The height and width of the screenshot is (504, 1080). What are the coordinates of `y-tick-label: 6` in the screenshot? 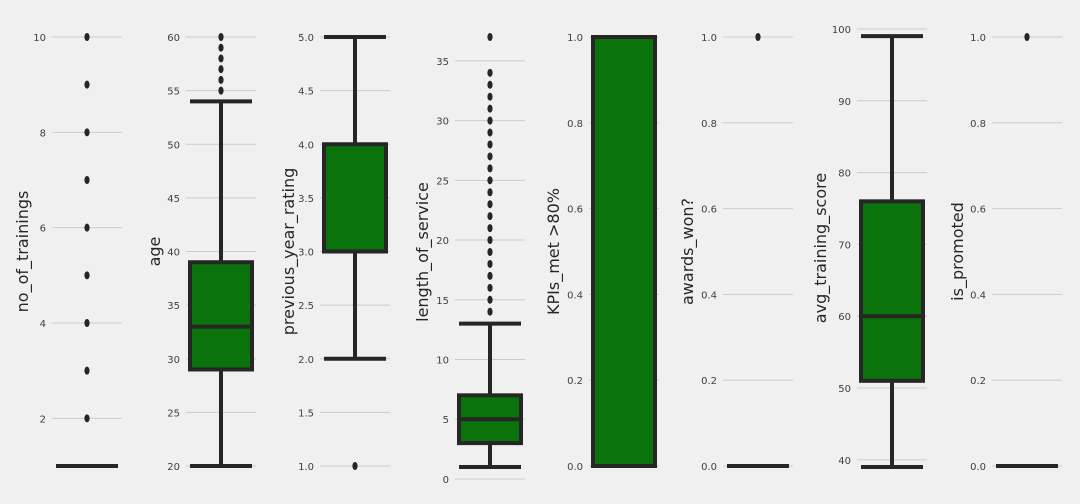 It's located at (43, 229).